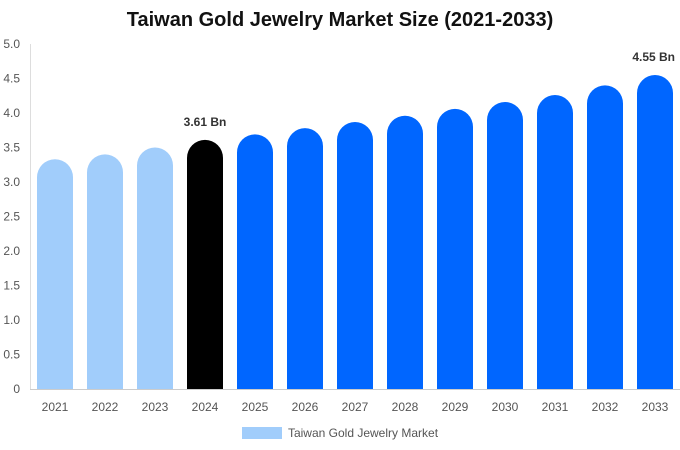  Describe the element at coordinates (255, 261) in the screenshot. I see `bar-2025` at that location.